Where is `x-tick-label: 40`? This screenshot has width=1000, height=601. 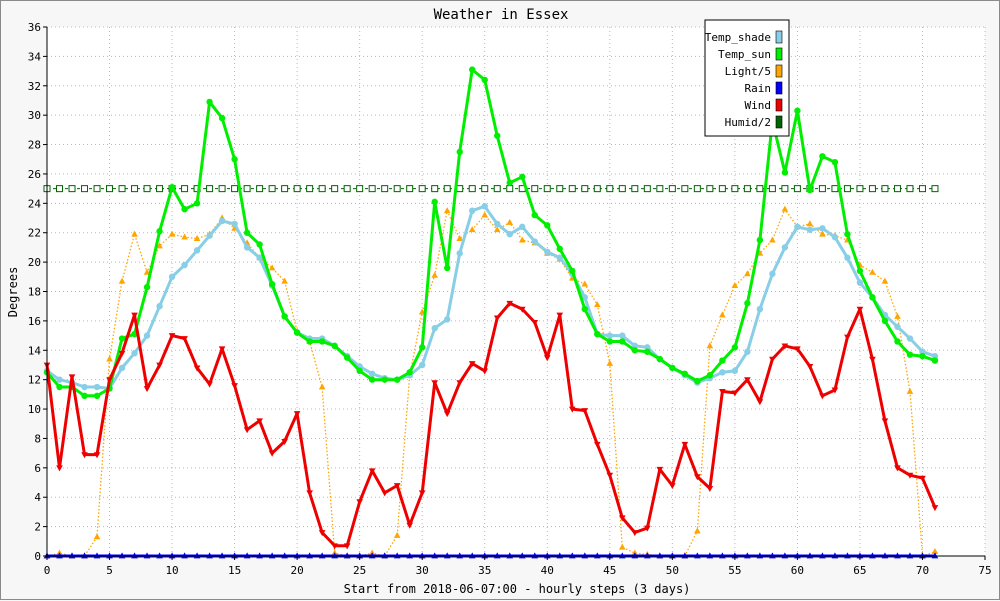
x-tick-label: 40 is located at coordinates (547, 570).